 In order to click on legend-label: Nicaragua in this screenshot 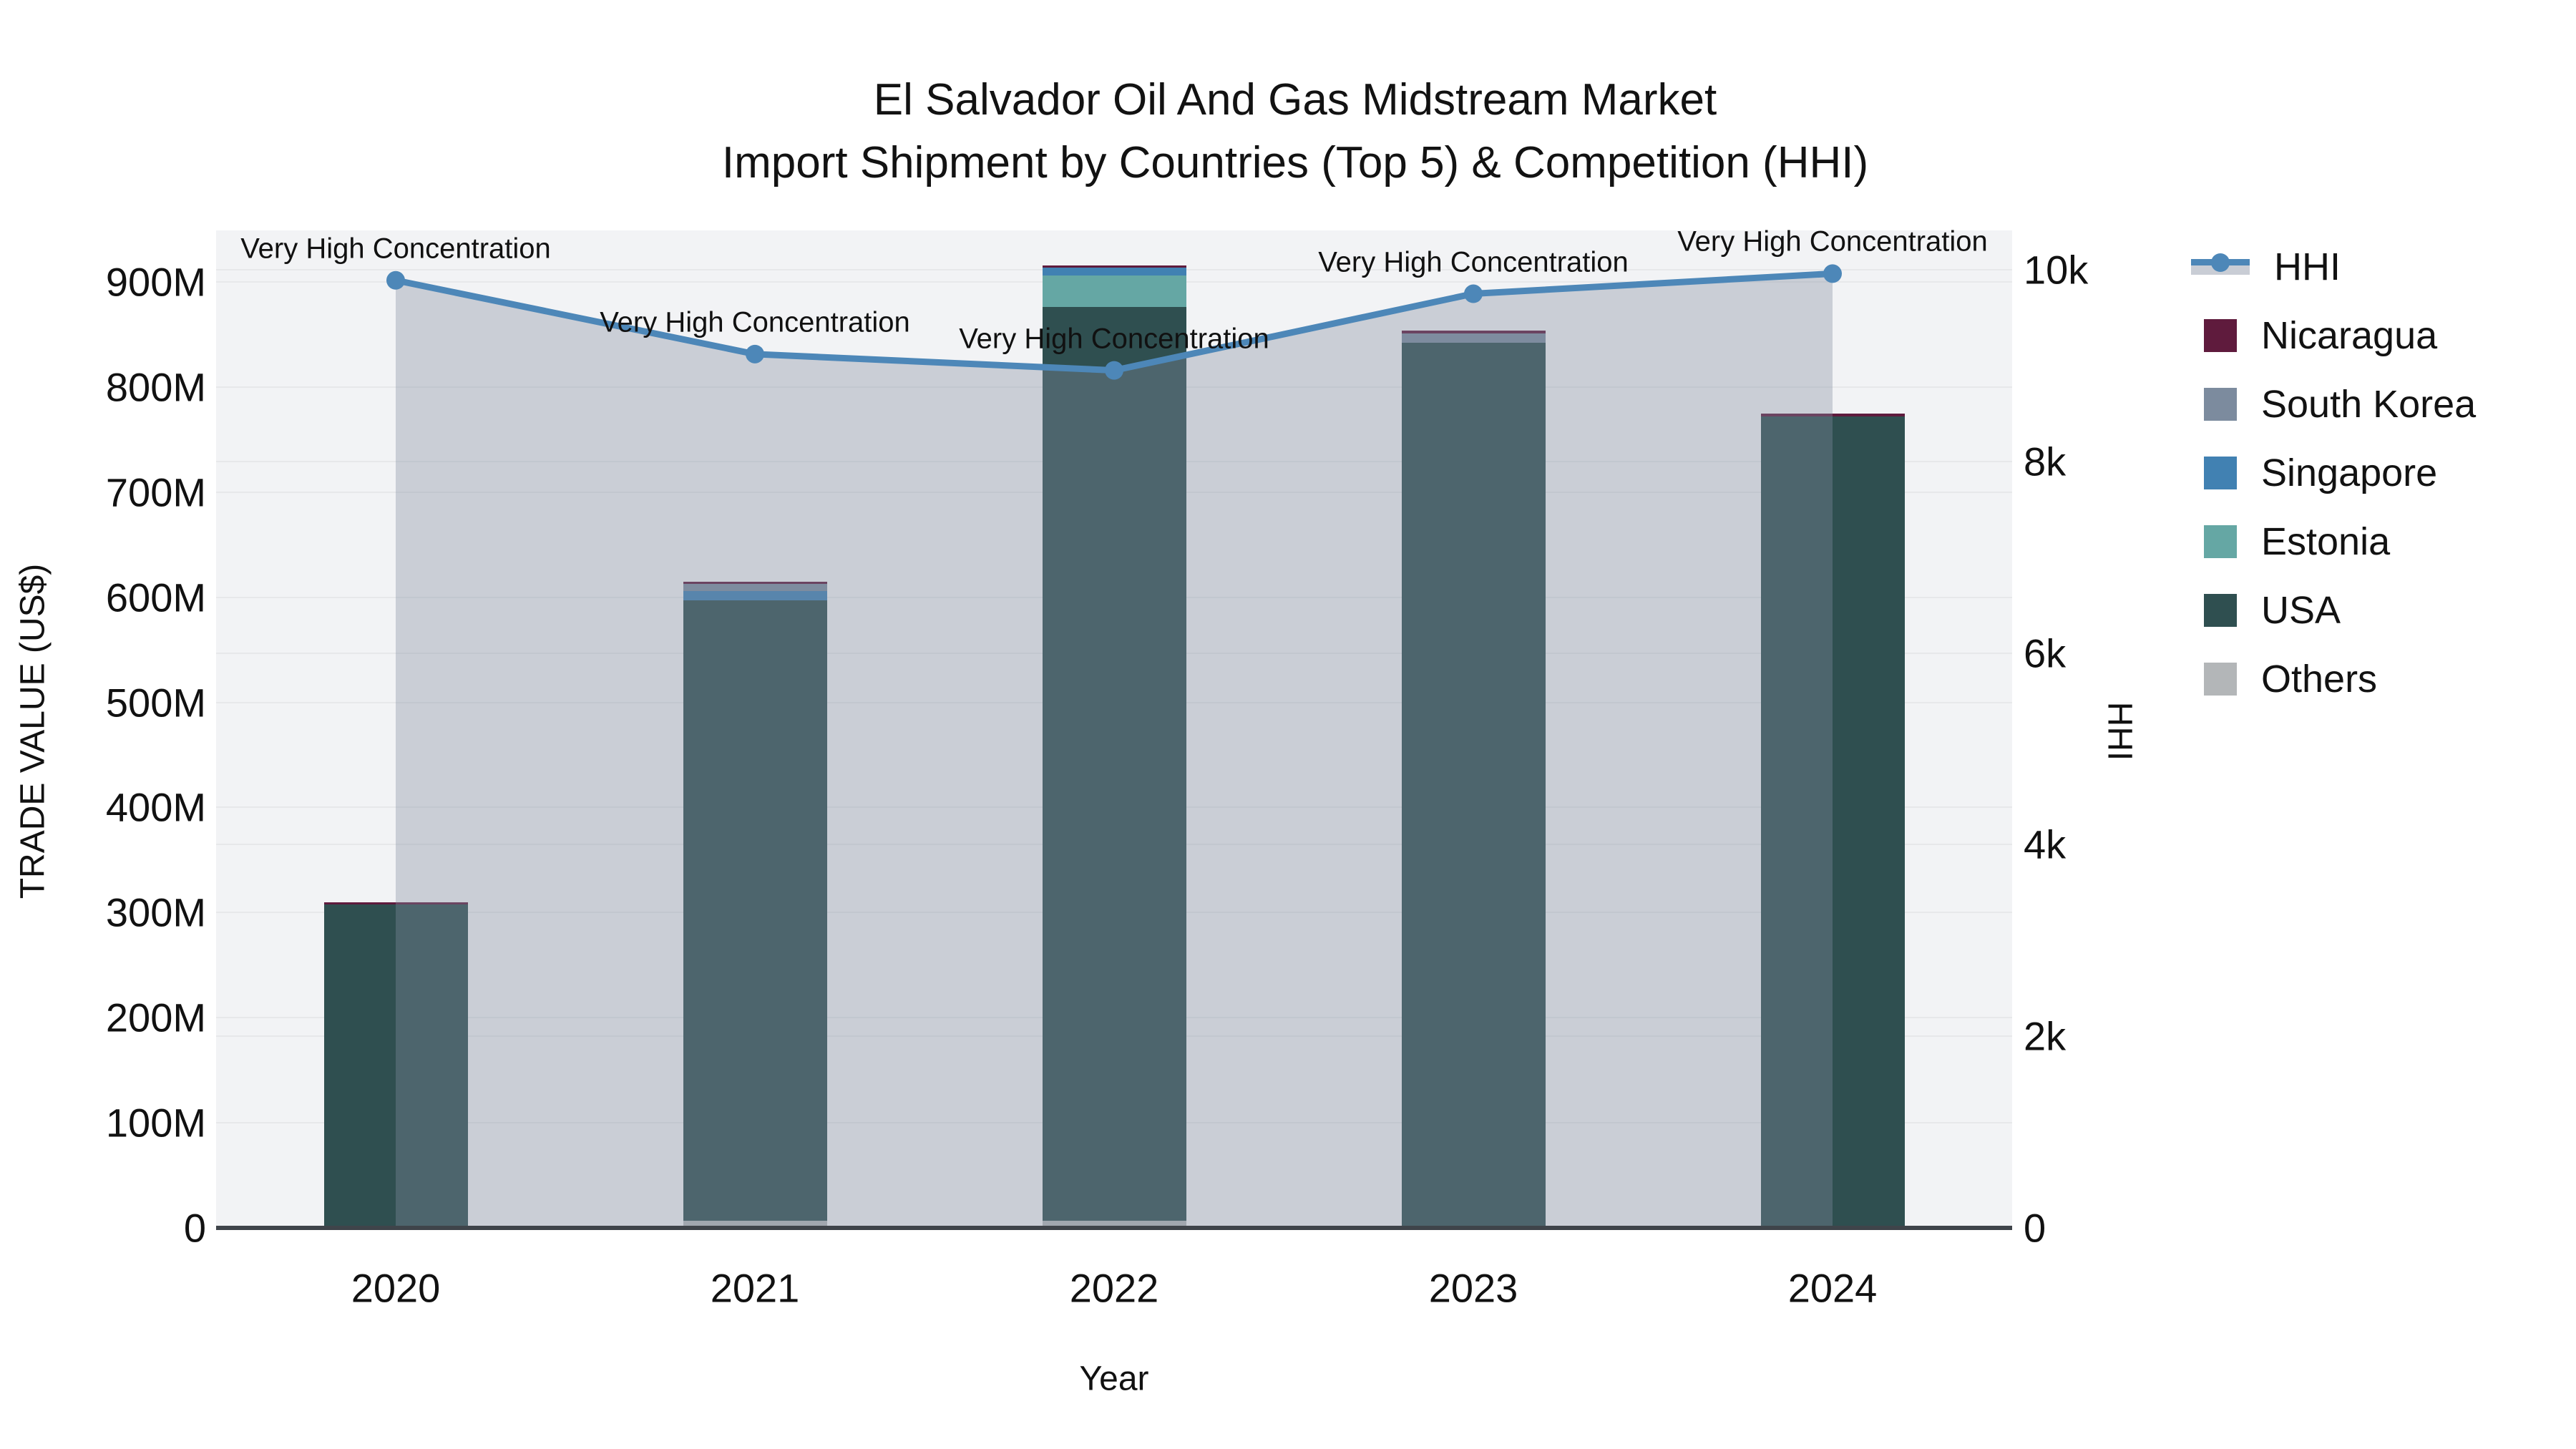, I will do `click(2349, 335)`.